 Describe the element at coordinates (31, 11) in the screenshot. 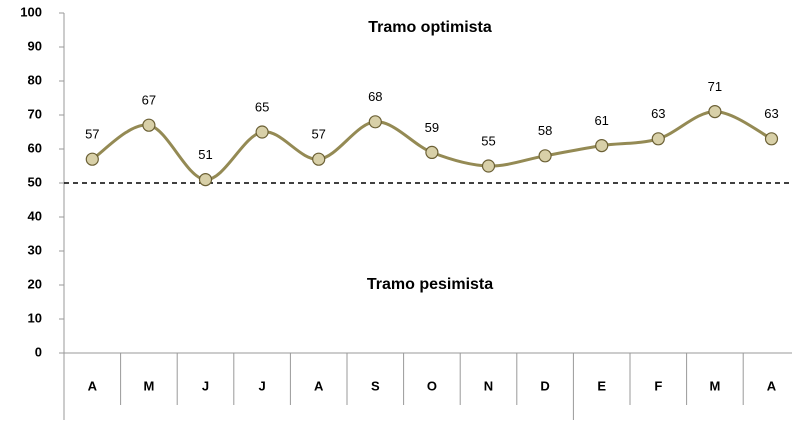

I see `y-tick-label: 100` at that location.